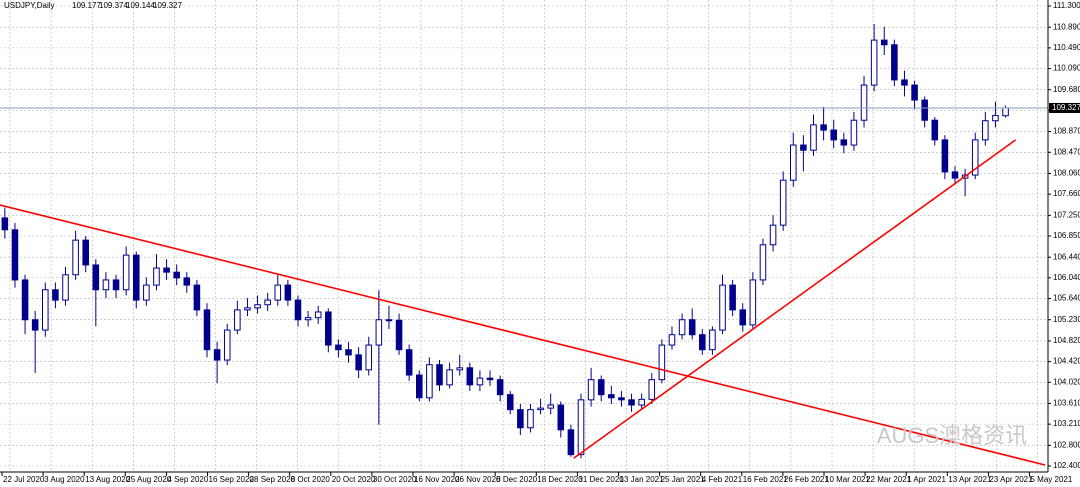  What do you see at coordinates (311, 479) in the screenshot?
I see `x-tick-label: 8 Oct 2020` at bounding box center [311, 479].